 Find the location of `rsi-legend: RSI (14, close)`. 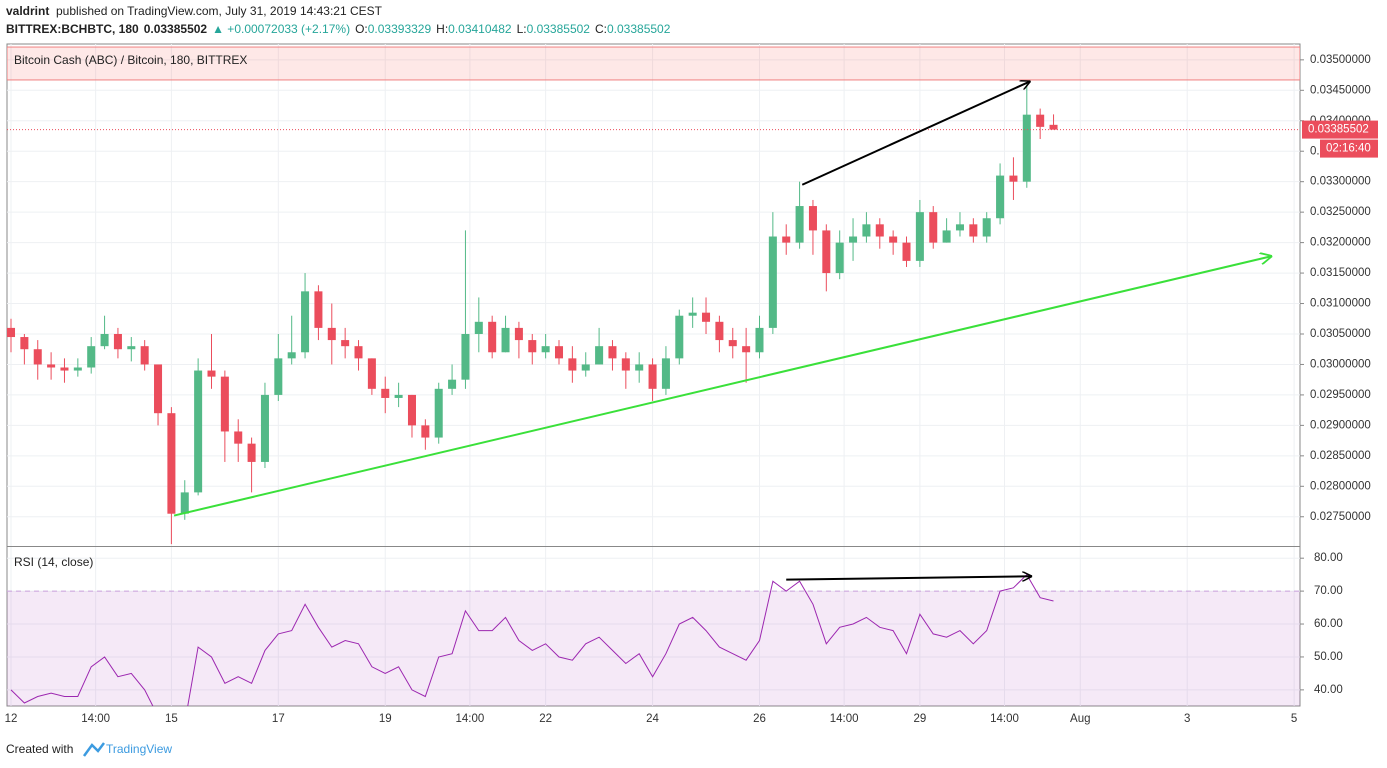

rsi-legend: RSI (14, close) is located at coordinates (53, 562).